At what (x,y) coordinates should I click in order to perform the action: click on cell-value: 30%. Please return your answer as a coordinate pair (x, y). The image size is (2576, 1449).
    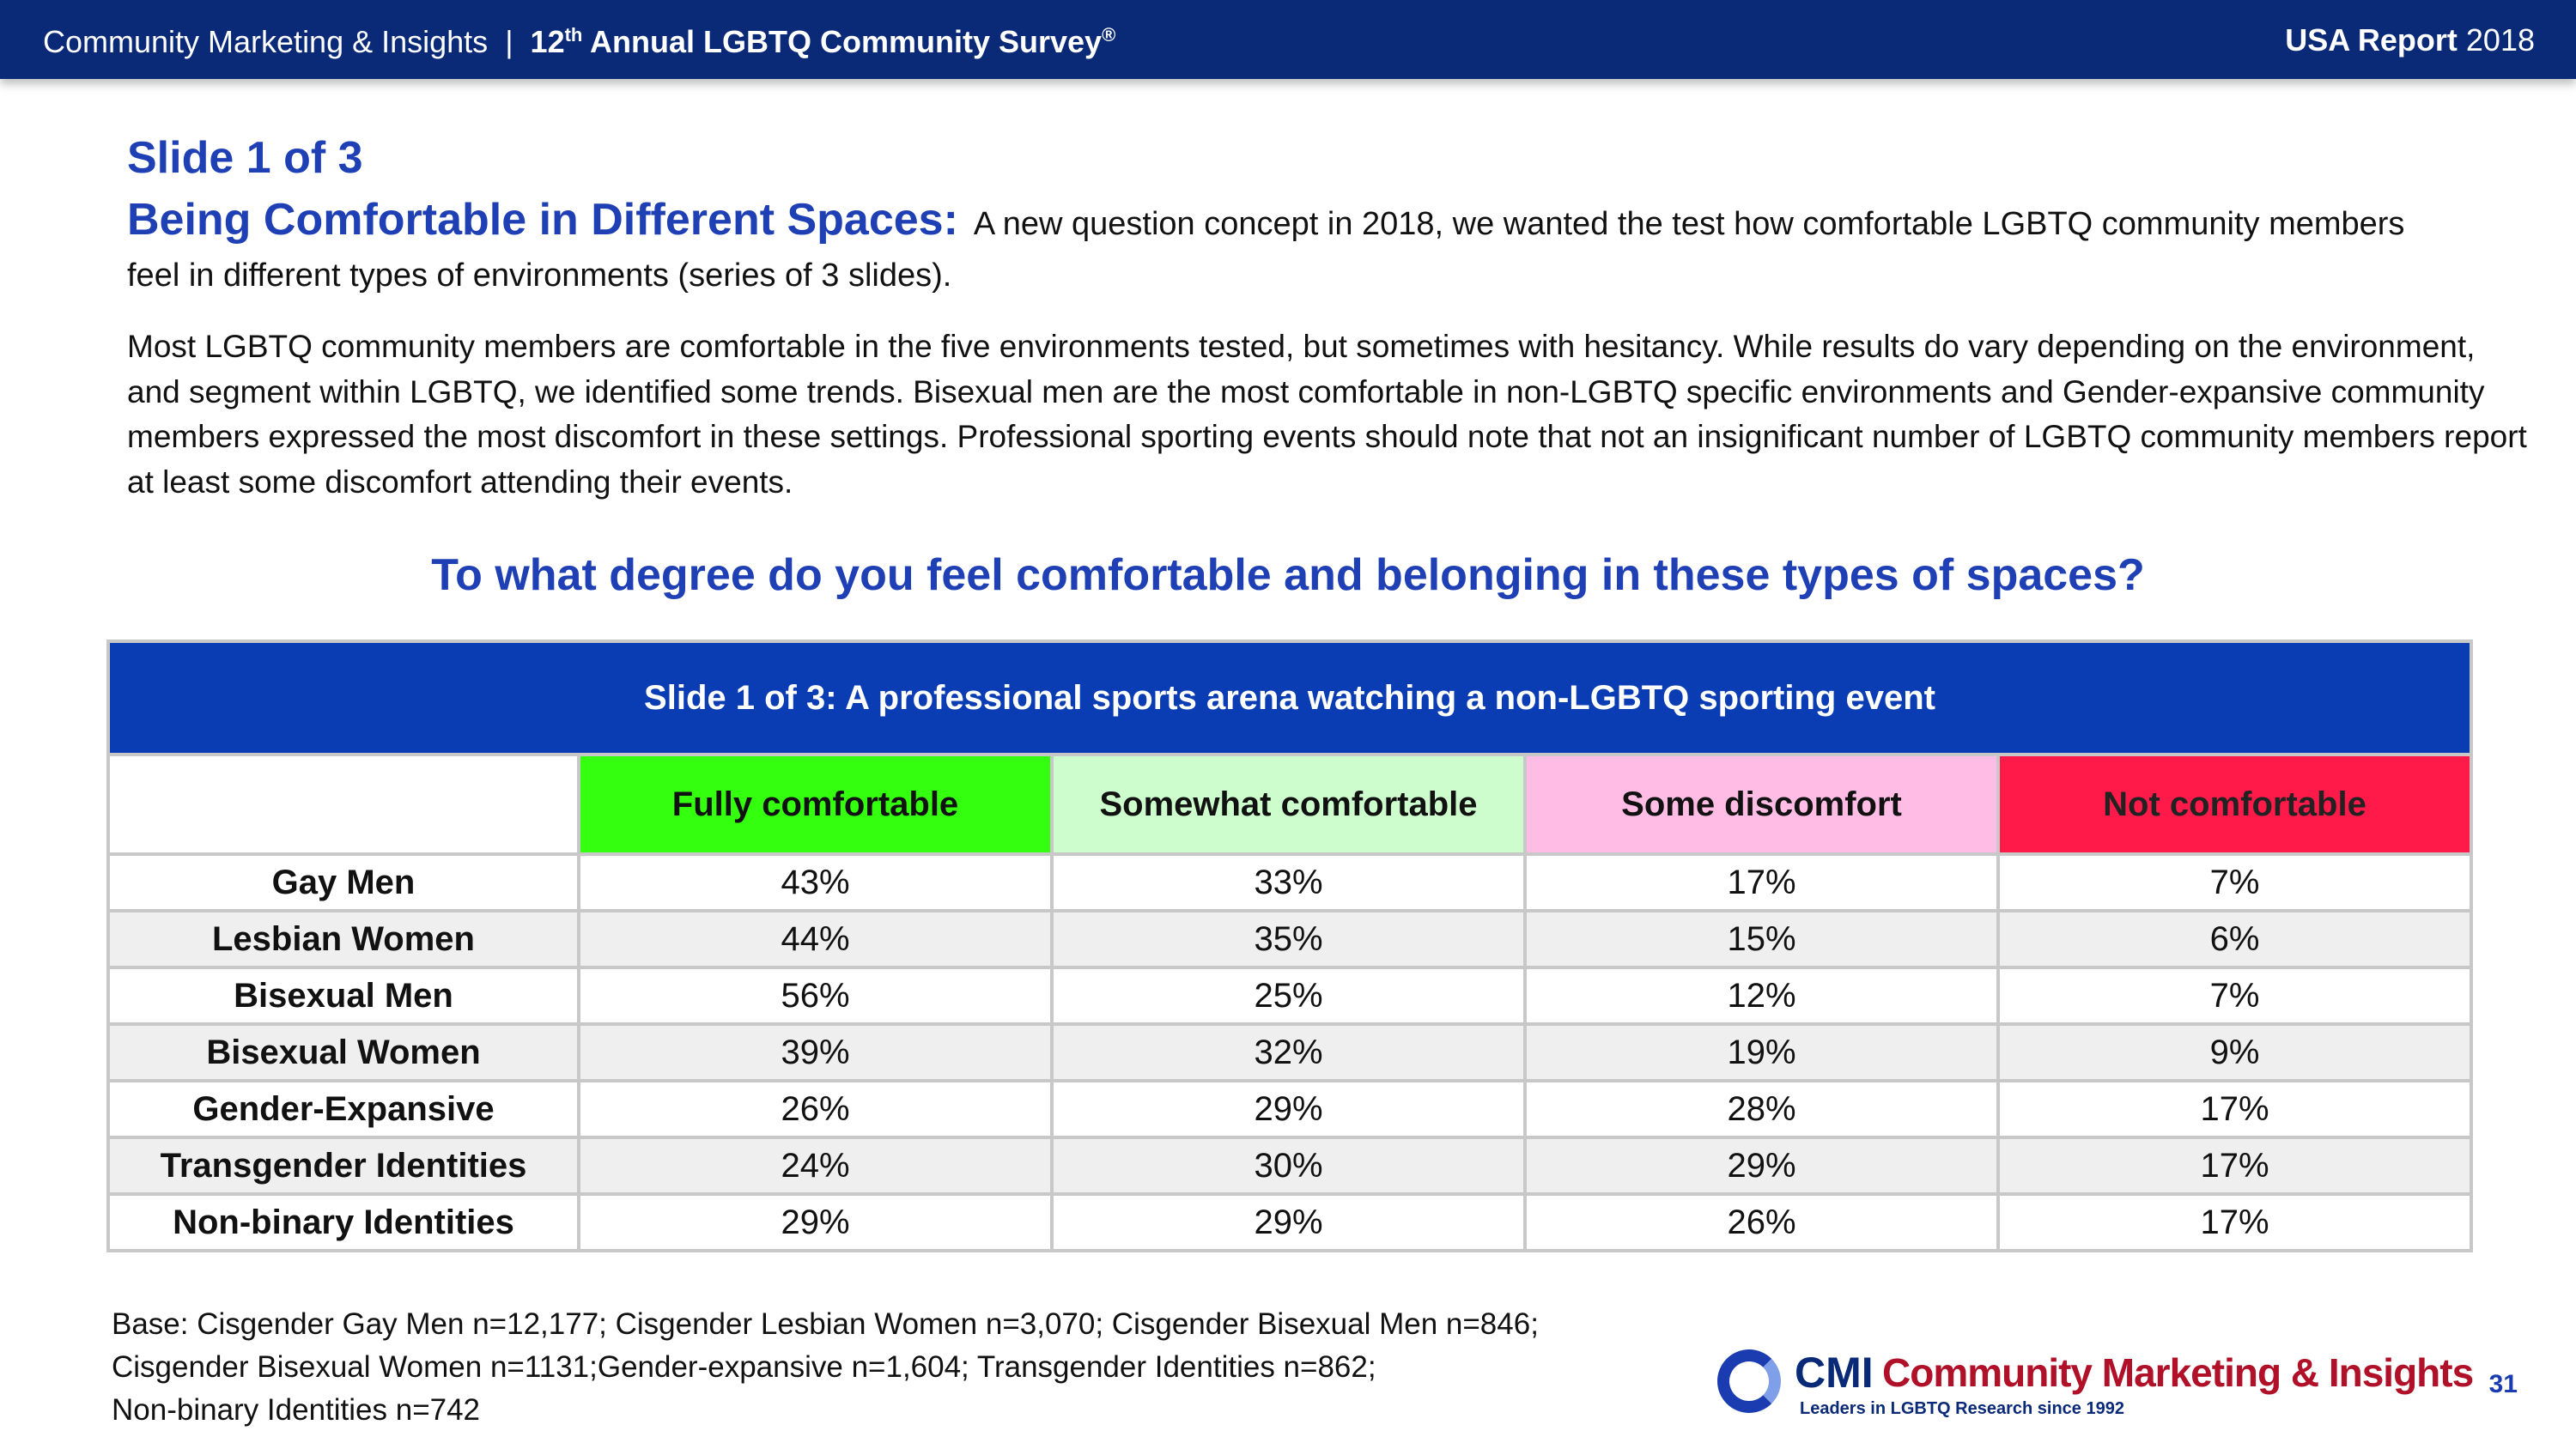
    Looking at the image, I should click on (1288, 1166).